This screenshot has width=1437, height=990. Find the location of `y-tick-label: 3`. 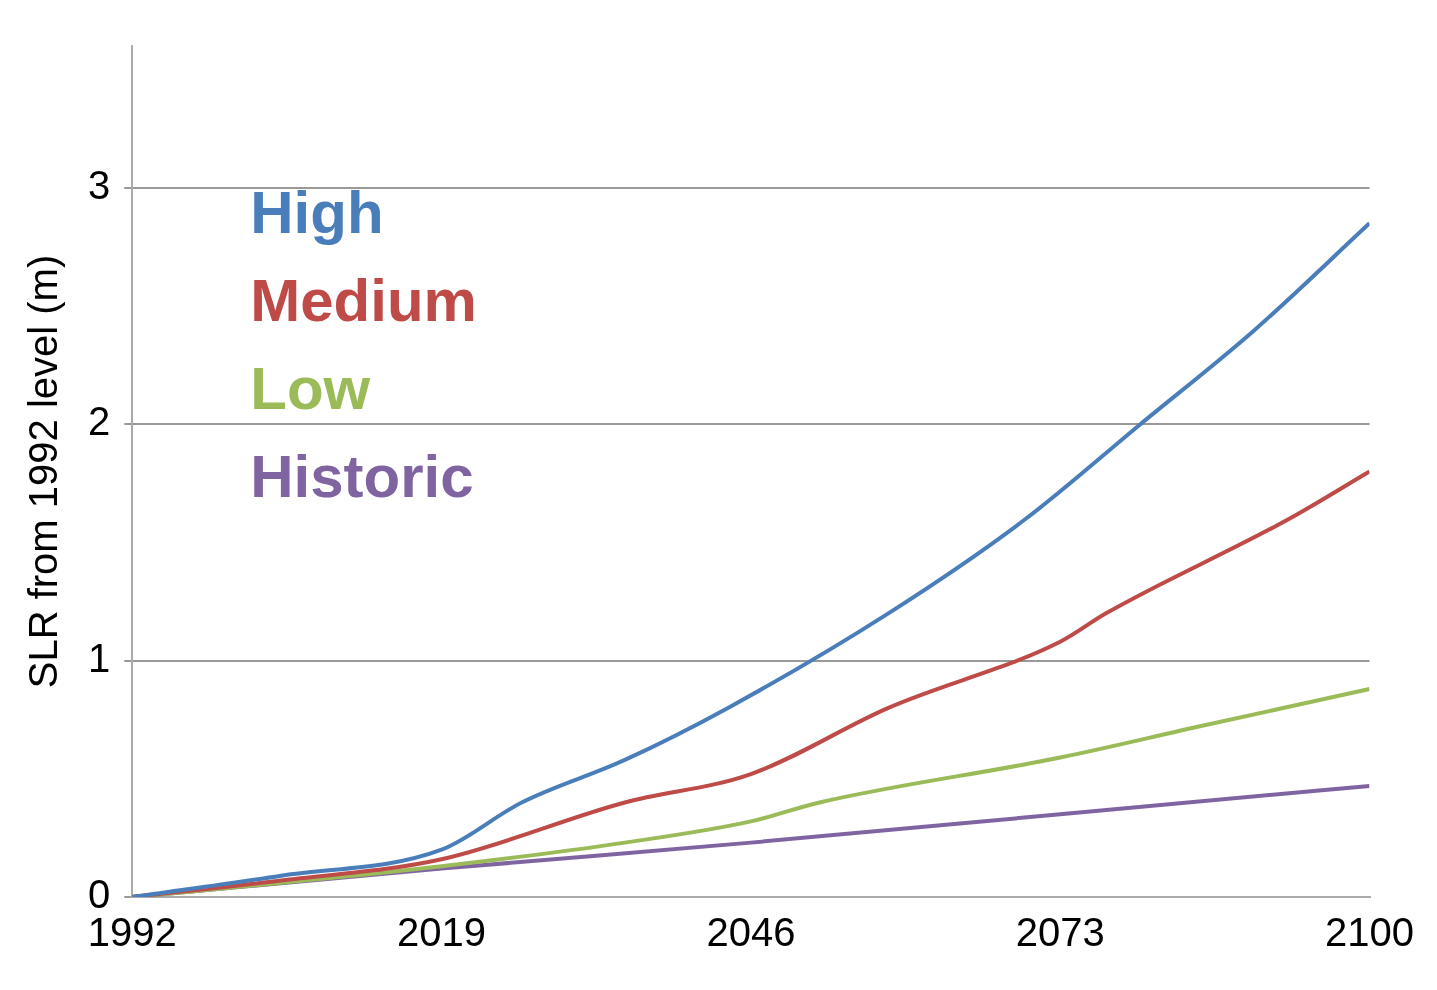

y-tick-label: 3 is located at coordinates (99, 184).